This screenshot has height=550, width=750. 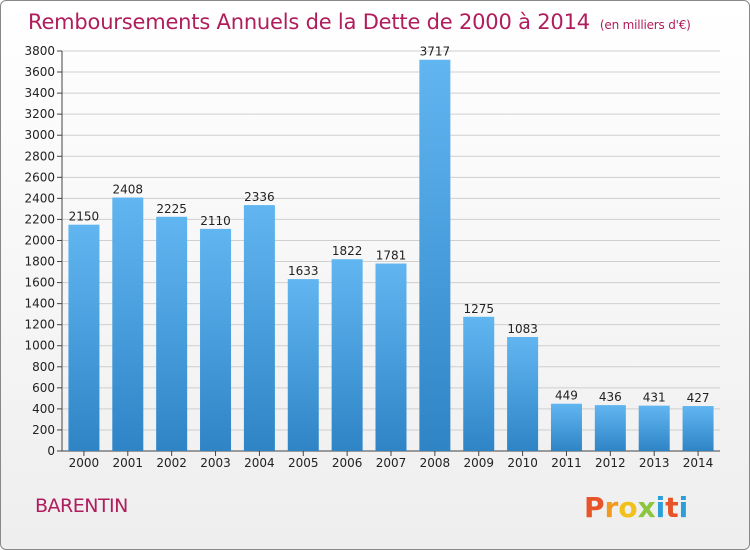 I want to click on y-tick-label: 0, so click(x=51, y=451).